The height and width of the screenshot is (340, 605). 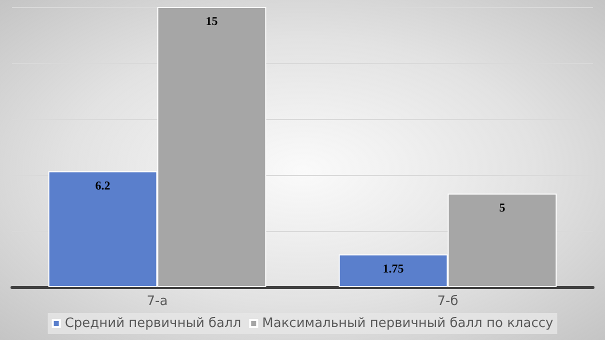 What do you see at coordinates (502, 207) in the screenshot?
I see `data-label: 5` at bounding box center [502, 207].